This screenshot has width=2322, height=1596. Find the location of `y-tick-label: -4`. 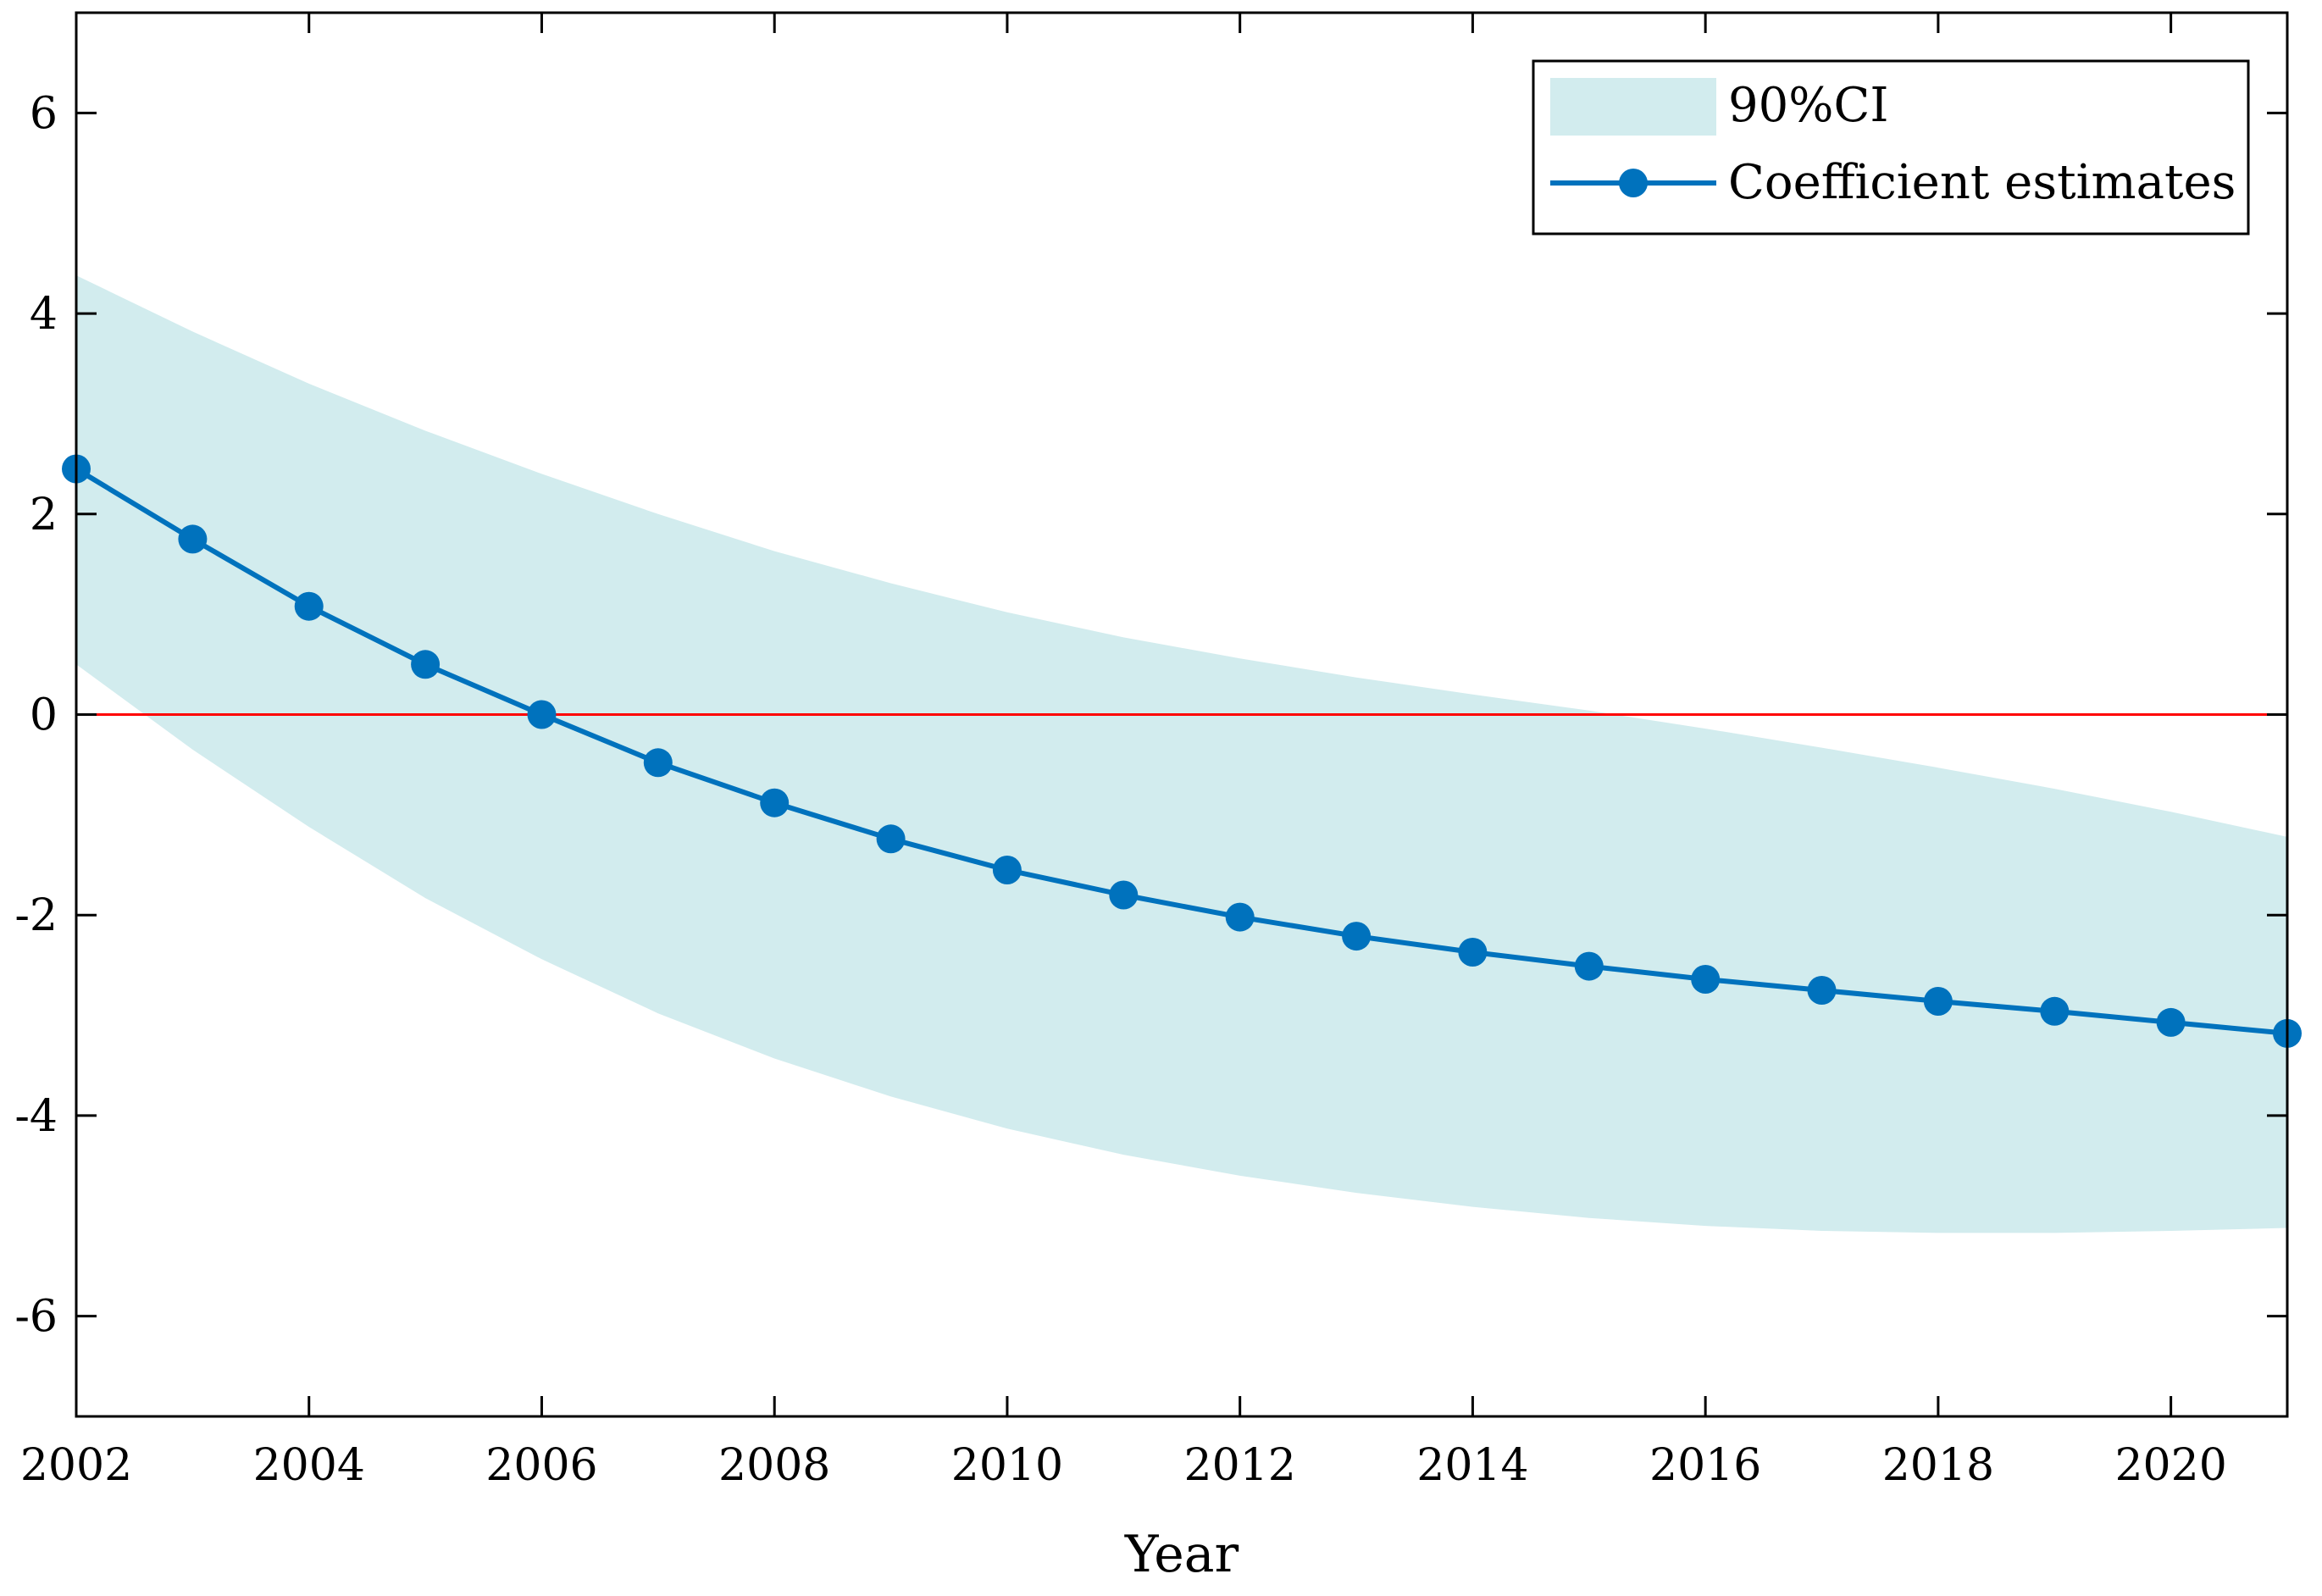

y-tick-label: -4 is located at coordinates (36, 1116).